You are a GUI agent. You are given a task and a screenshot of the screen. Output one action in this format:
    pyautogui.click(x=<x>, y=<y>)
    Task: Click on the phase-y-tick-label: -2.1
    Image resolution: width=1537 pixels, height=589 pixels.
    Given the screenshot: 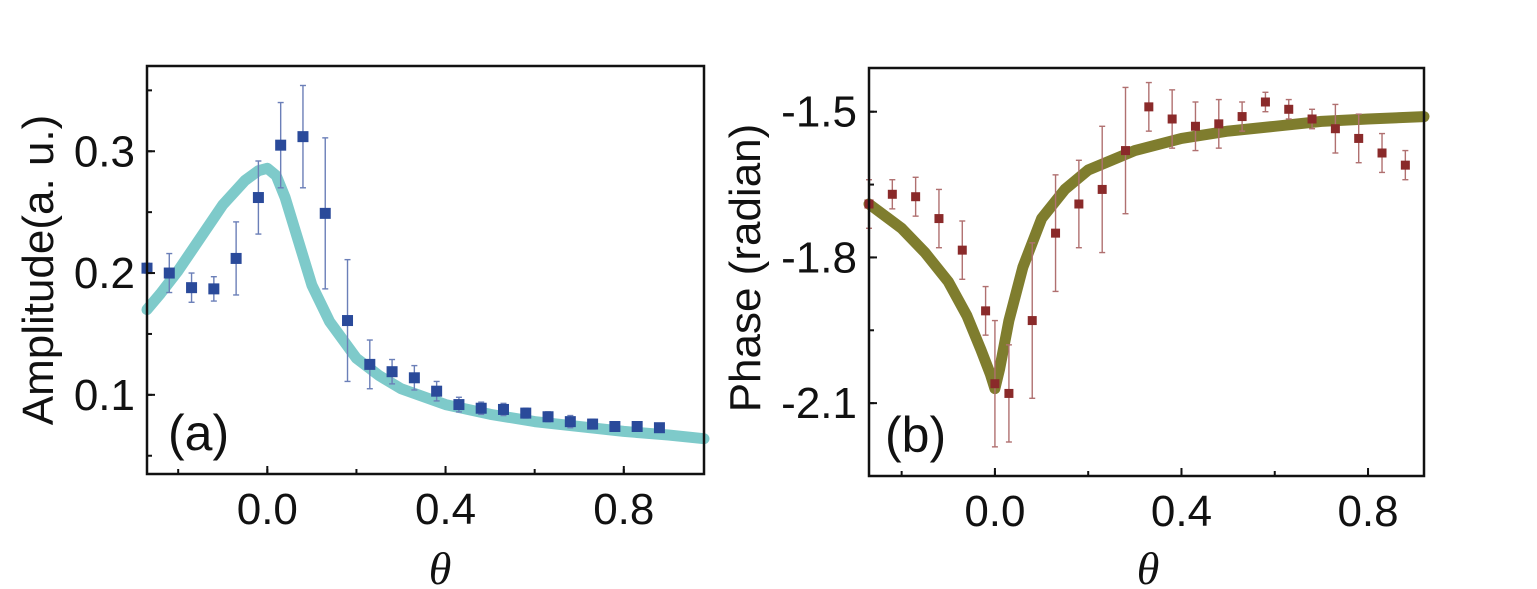 What is the action you would take?
    pyautogui.click(x=819, y=403)
    